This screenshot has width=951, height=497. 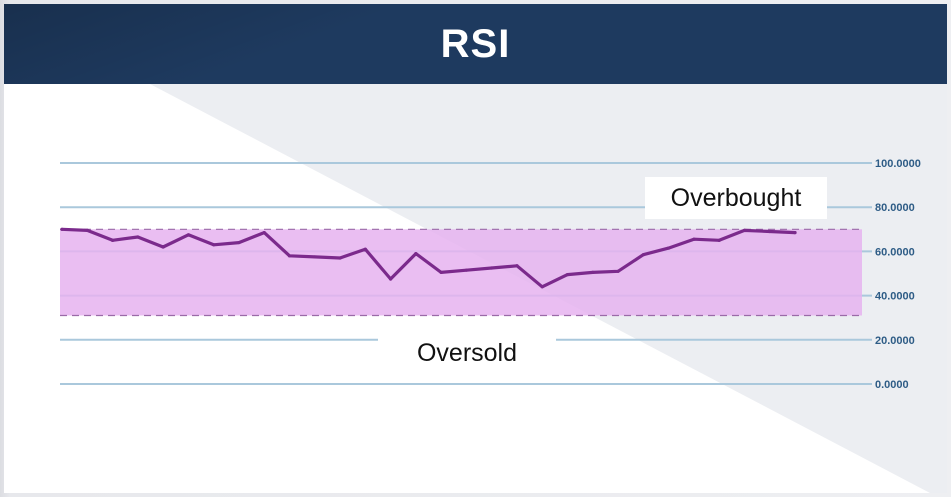 What do you see at coordinates (895, 341) in the screenshot?
I see `y-tick-label: 20.0000` at bounding box center [895, 341].